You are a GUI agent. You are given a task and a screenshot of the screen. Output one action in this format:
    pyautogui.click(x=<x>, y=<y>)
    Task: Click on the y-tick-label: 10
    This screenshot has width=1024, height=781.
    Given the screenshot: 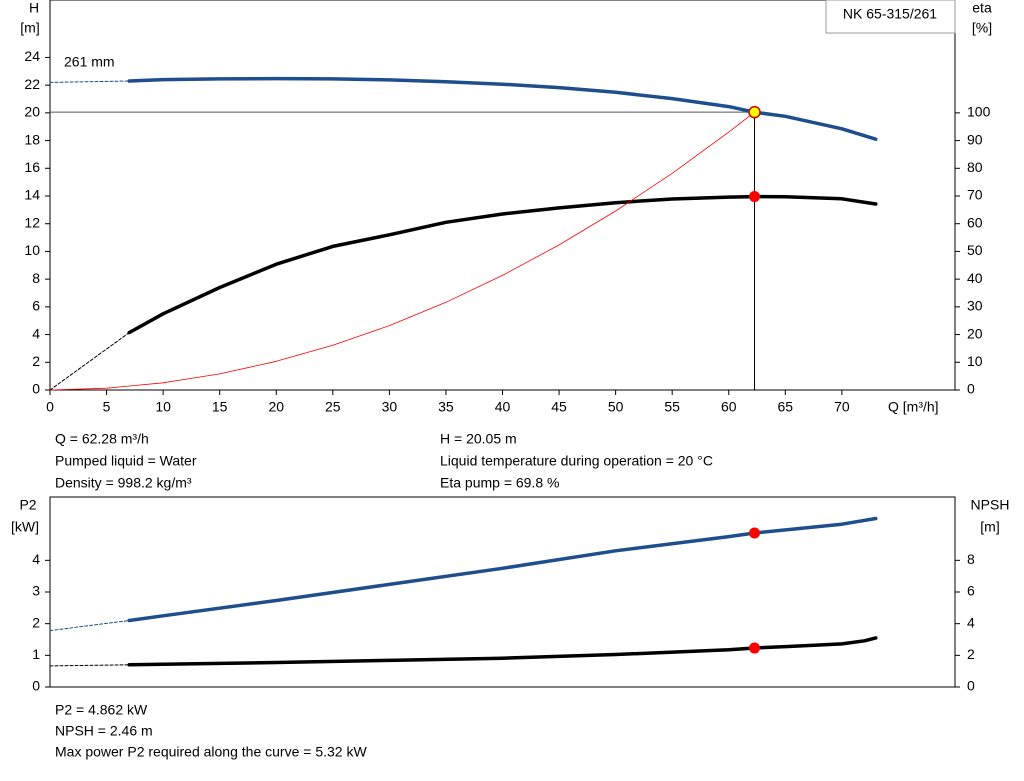 What is the action you would take?
    pyautogui.click(x=32, y=250)
    